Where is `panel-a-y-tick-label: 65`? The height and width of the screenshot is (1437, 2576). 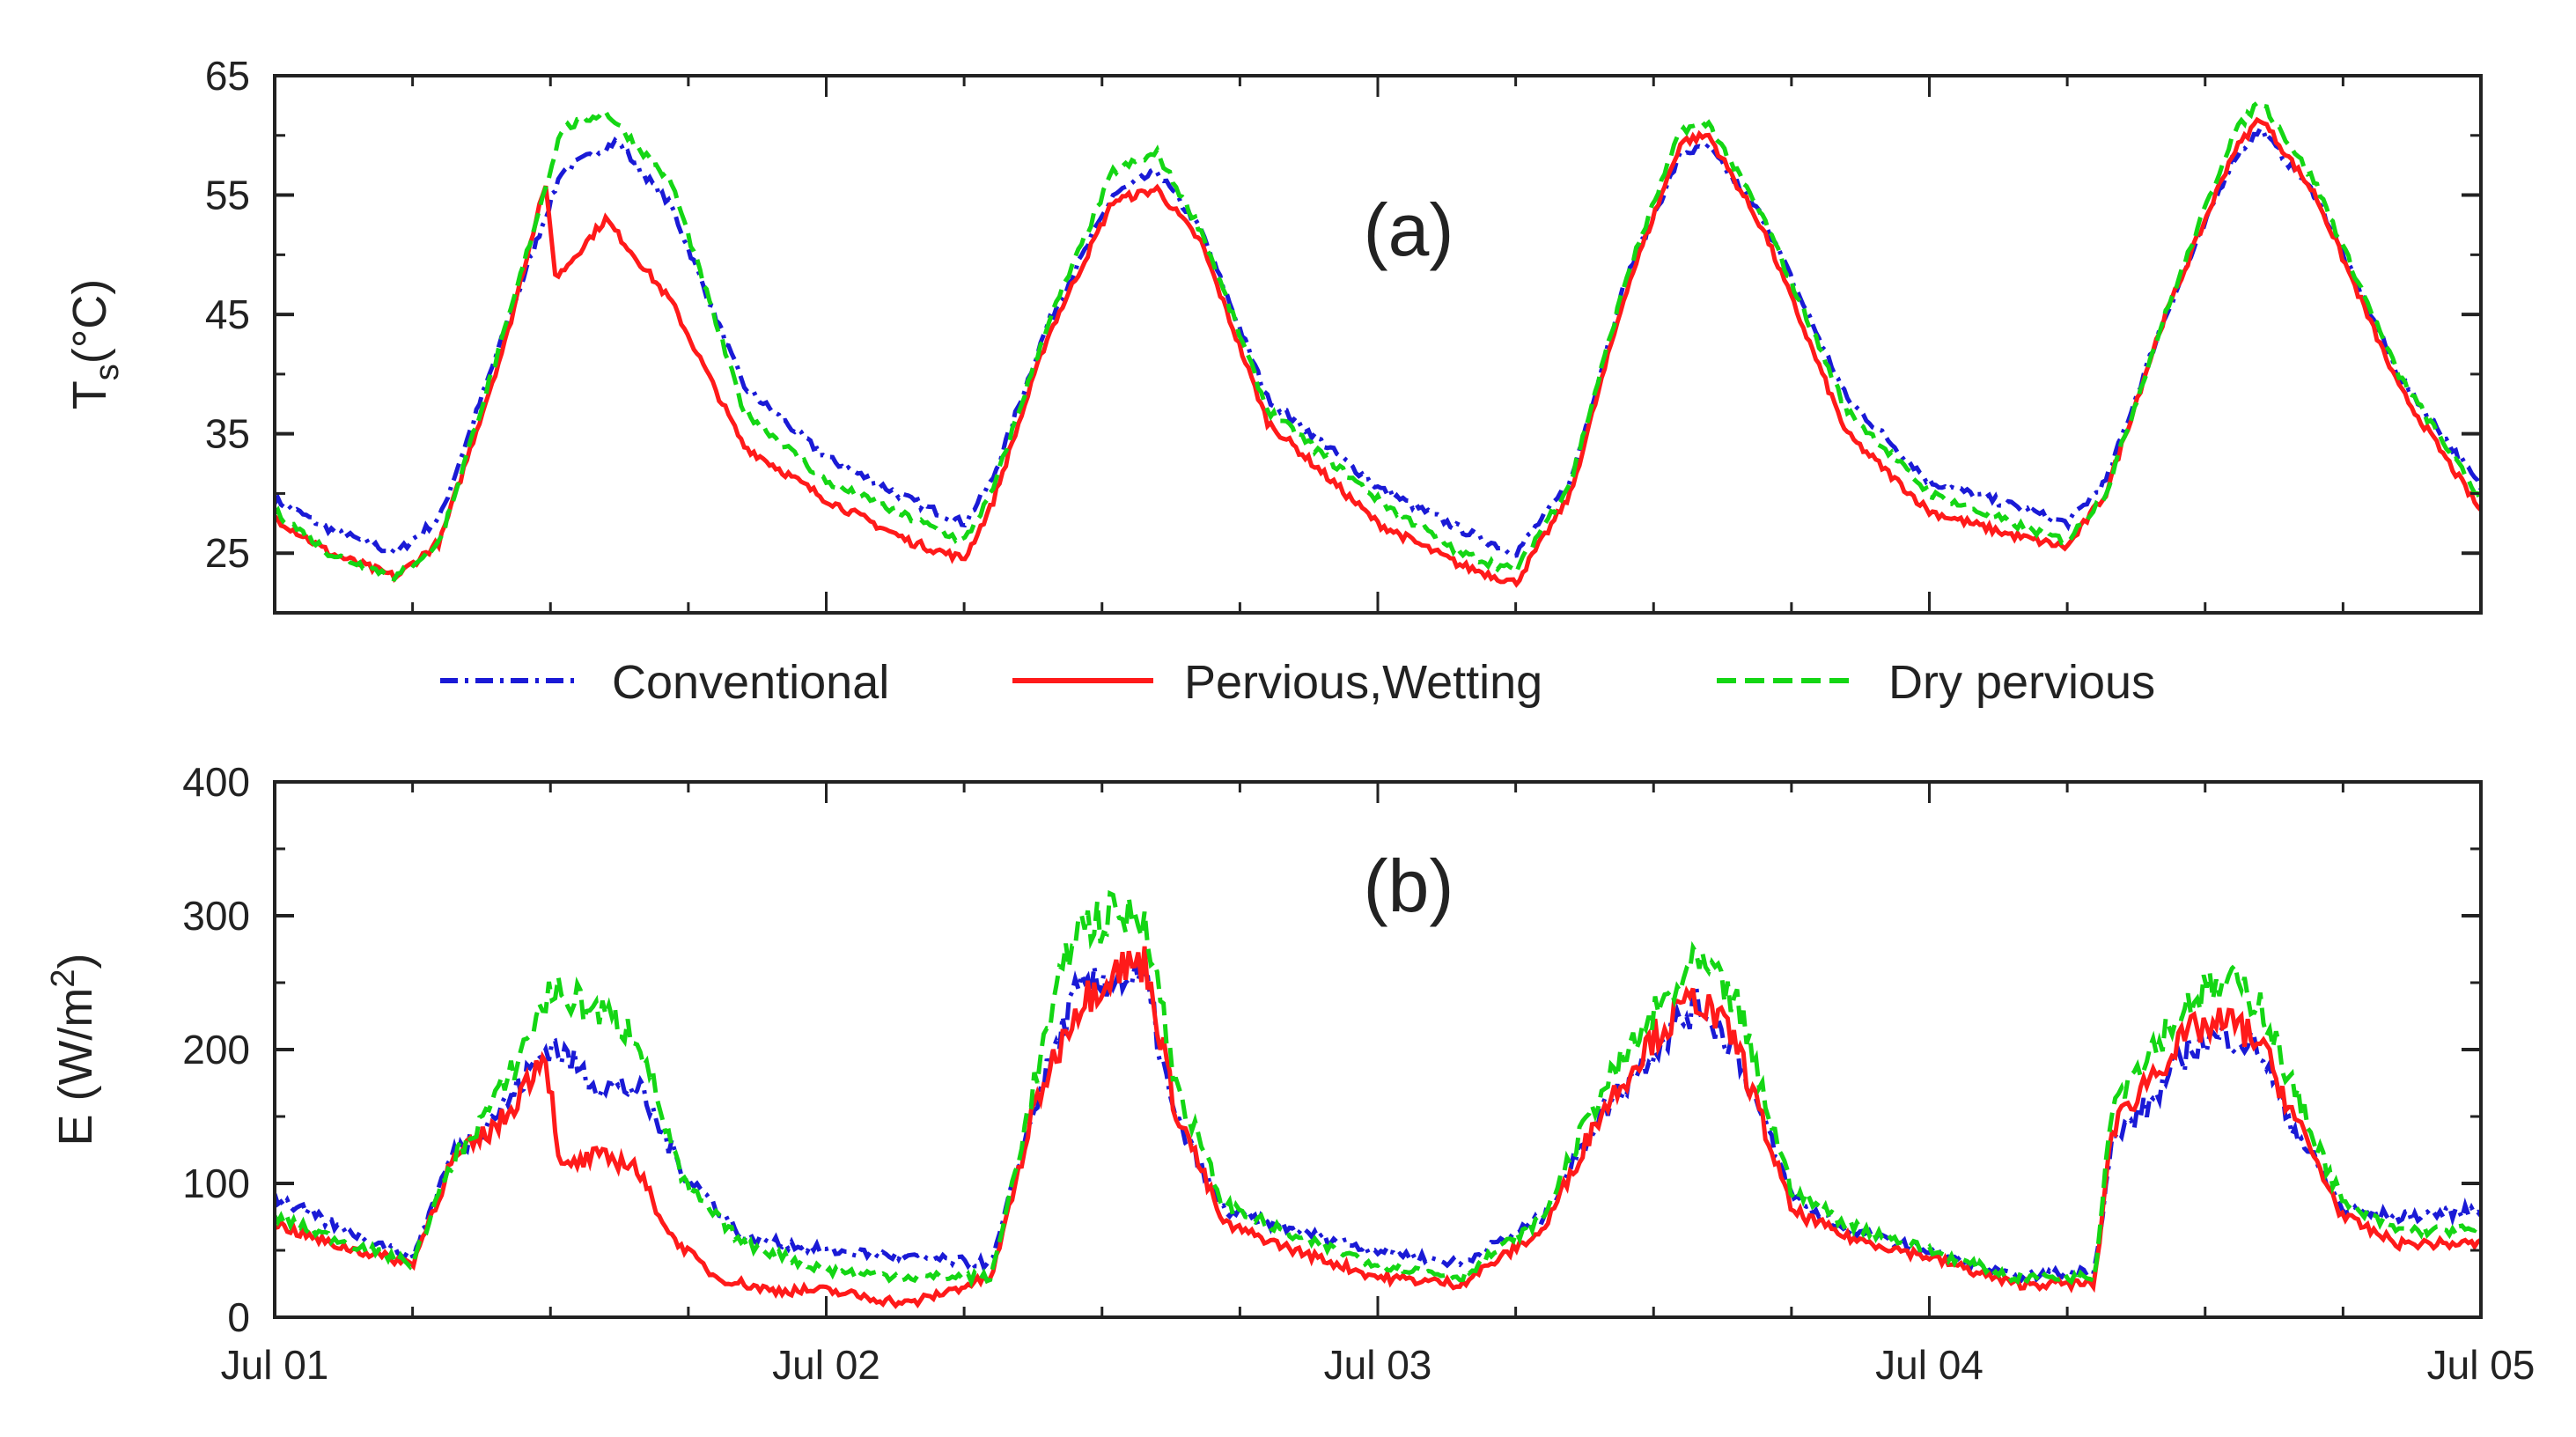
panel-a-y-tick-label: 65 is located at coordinates (228, 76).